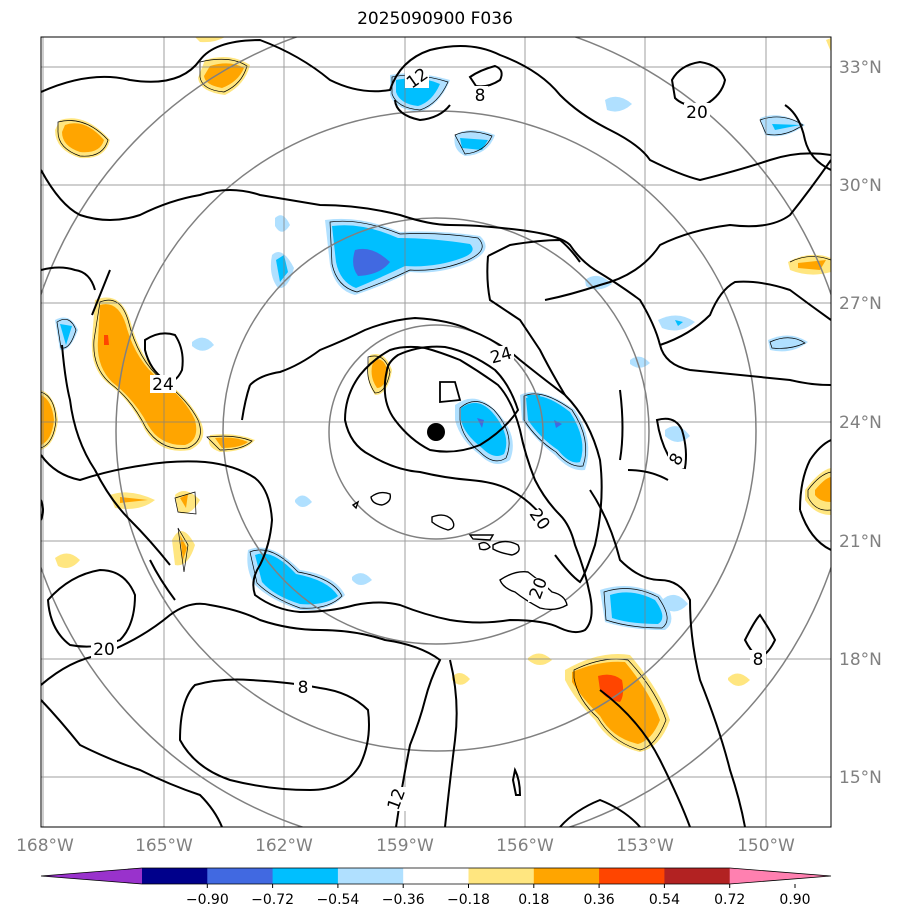  What do you see at coordinates (207, 900) in the screenshot?
I see `colorbar-tick-label: −0.90` at bounding box center [207, 900].